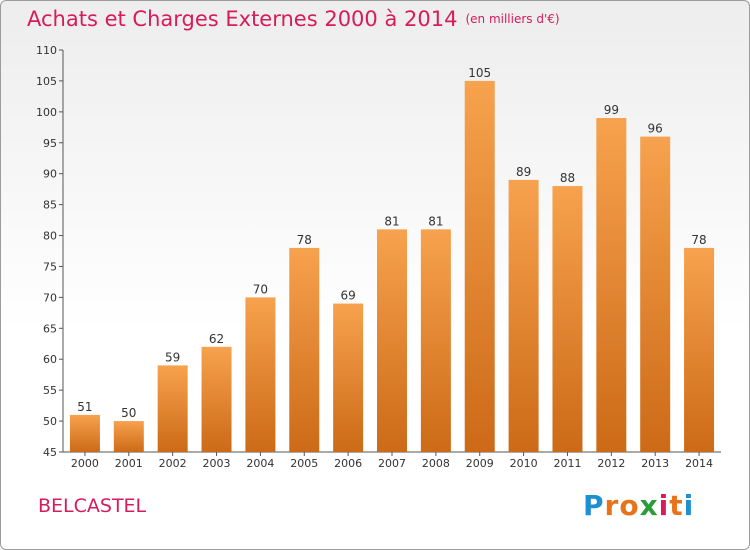 Image resolution: width=750 pixels, height=550 pixels. What do you see at coordinates (512, 19) in the screenshot?
I see `chart-unit: (en milliers d'€)` at bounding box center [512, 19].